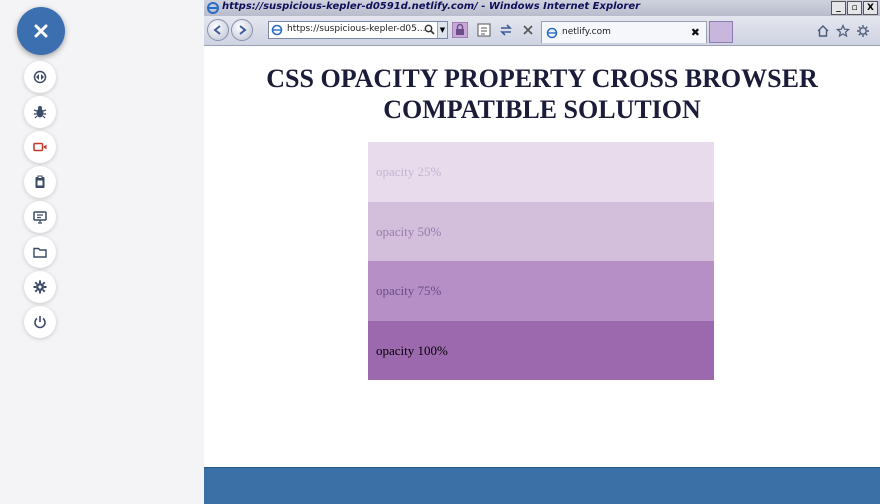 This screenshot has width=880, height=504. What do you see at coordinates (409, 231) in the screenshot?
I see `opacity-box-label: opacity 50%` at bounding box center [409, 231].